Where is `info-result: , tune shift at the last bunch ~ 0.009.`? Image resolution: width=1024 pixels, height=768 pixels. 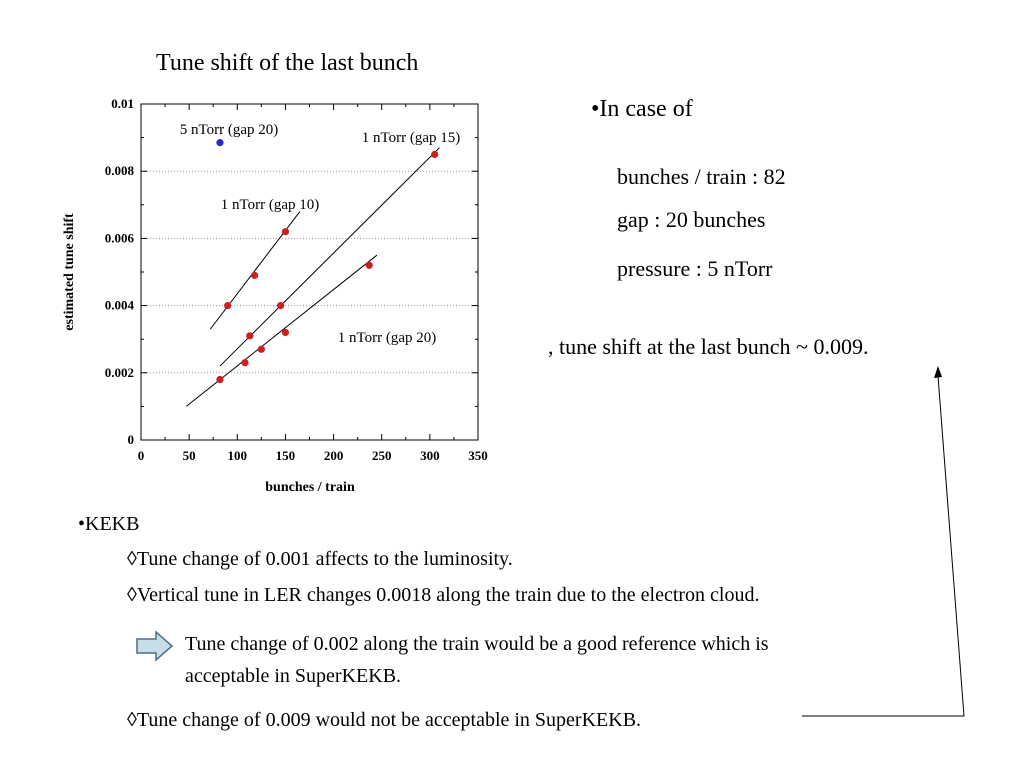 info-result: , tune shift at the last bunch ~ 0.009. is located at coordinates (708, 346).